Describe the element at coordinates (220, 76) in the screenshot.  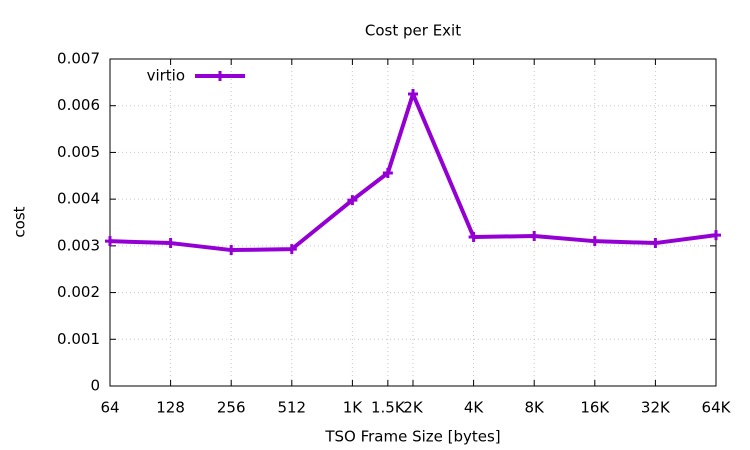
I see `legend-marker` at that location.